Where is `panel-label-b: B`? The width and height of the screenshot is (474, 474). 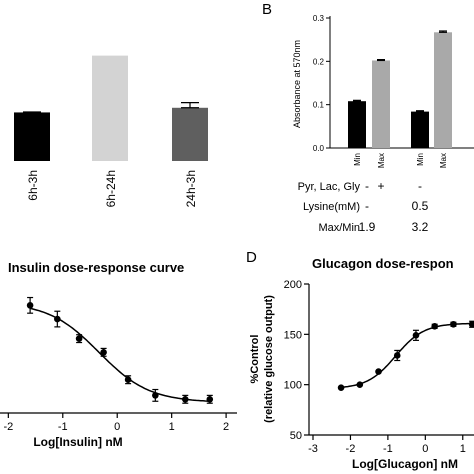 panel-label-b: B is located at coordinates (267, 9).